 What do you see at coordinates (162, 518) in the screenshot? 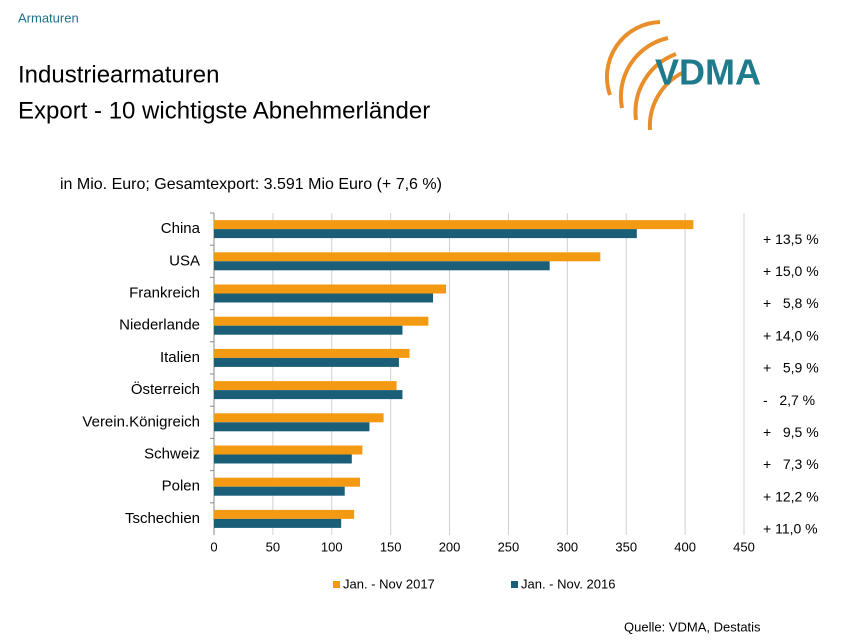
I see `y-tick-label: Tschechien` at bounding box center [162, 518].